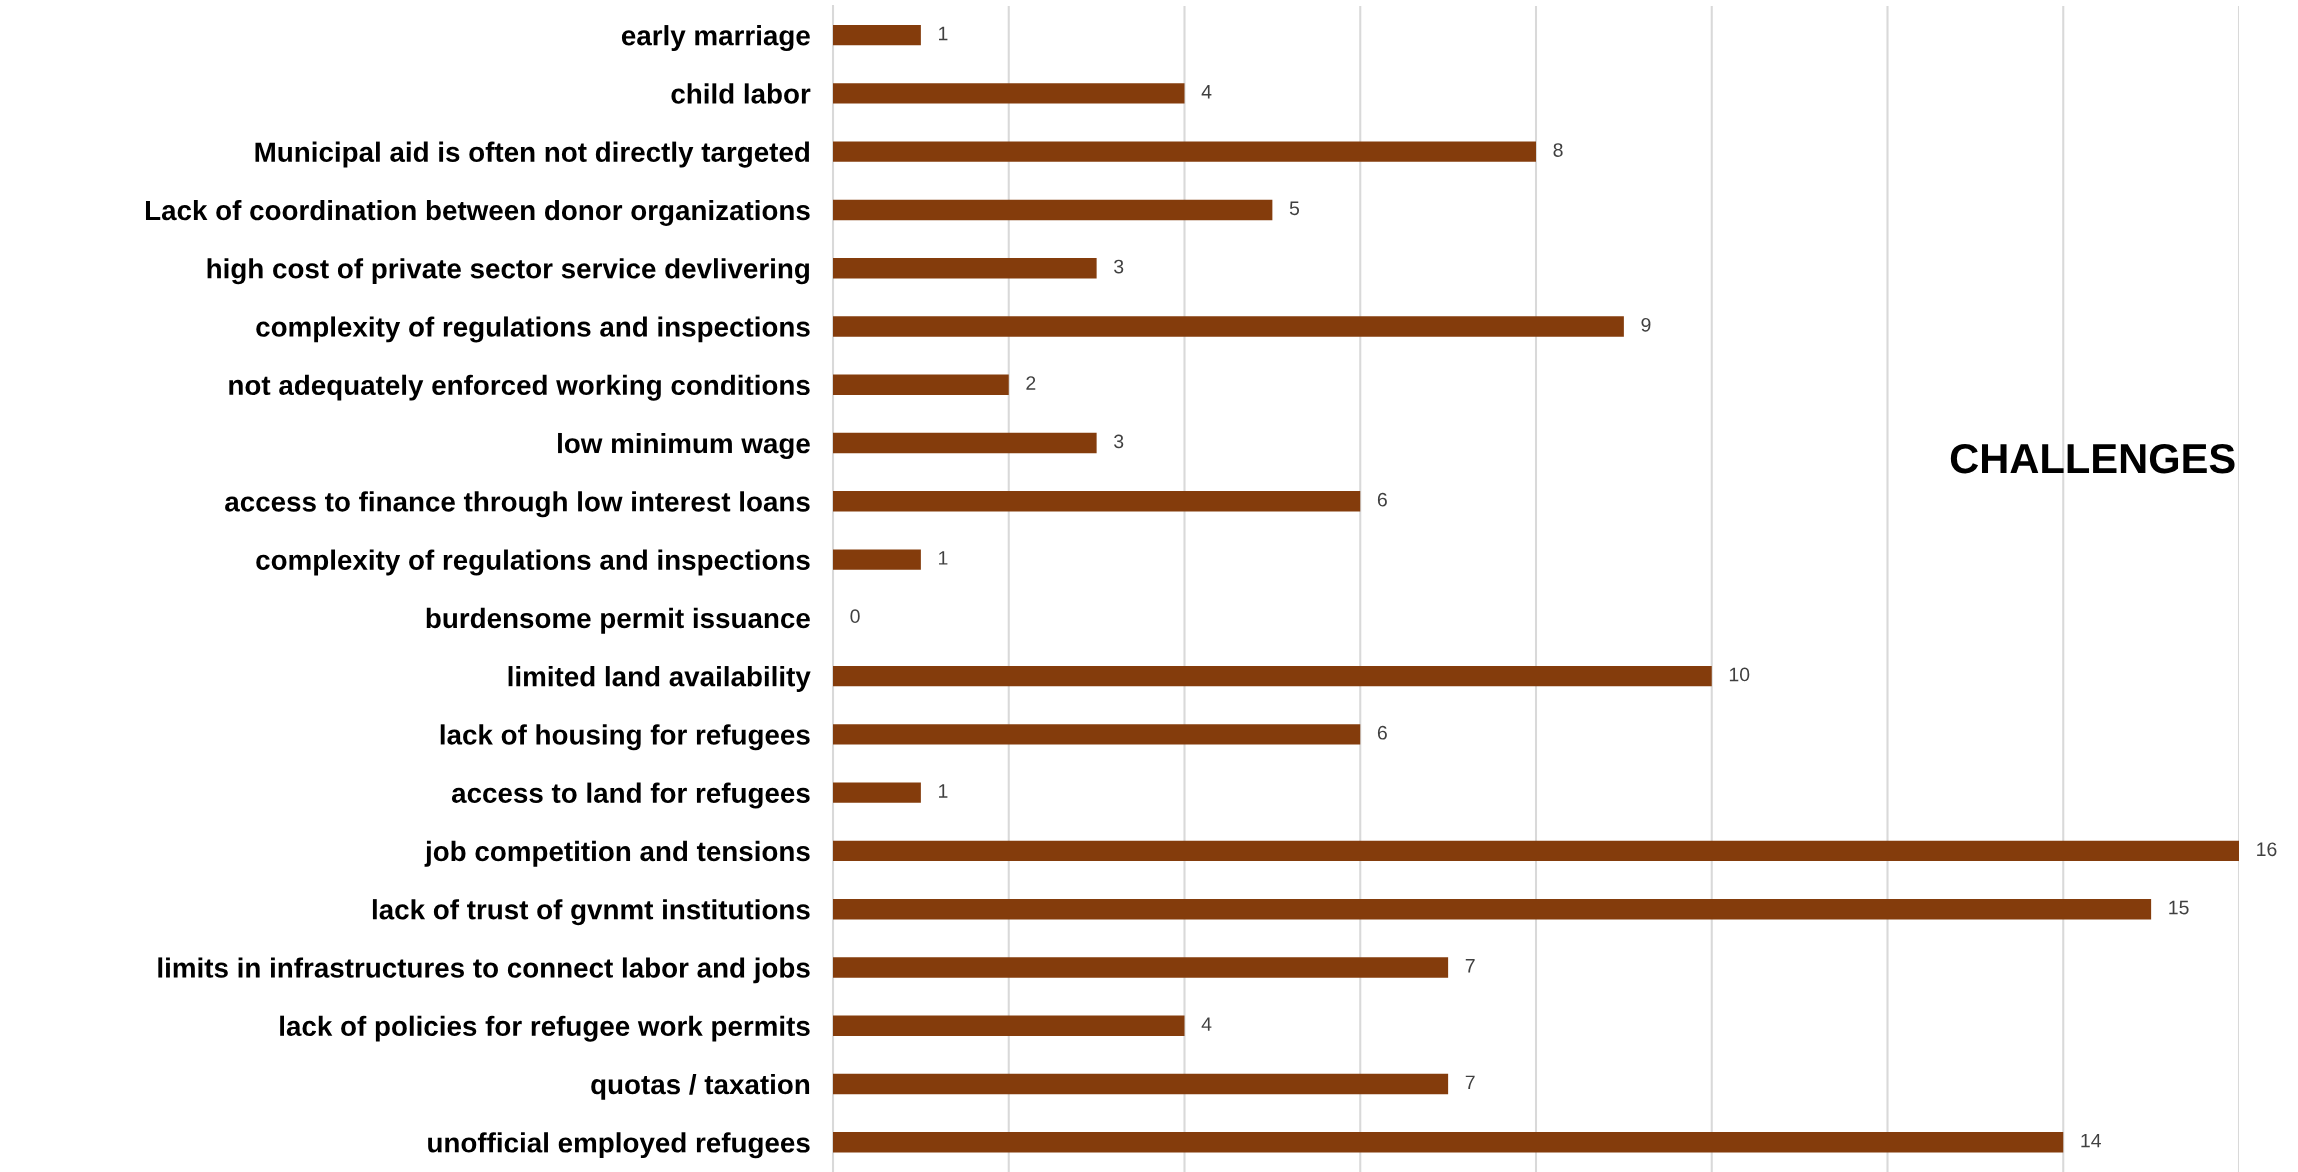 The image size is (2298, 1172). I want to click on y-tick-label: limited land availability, so click(659, 679).